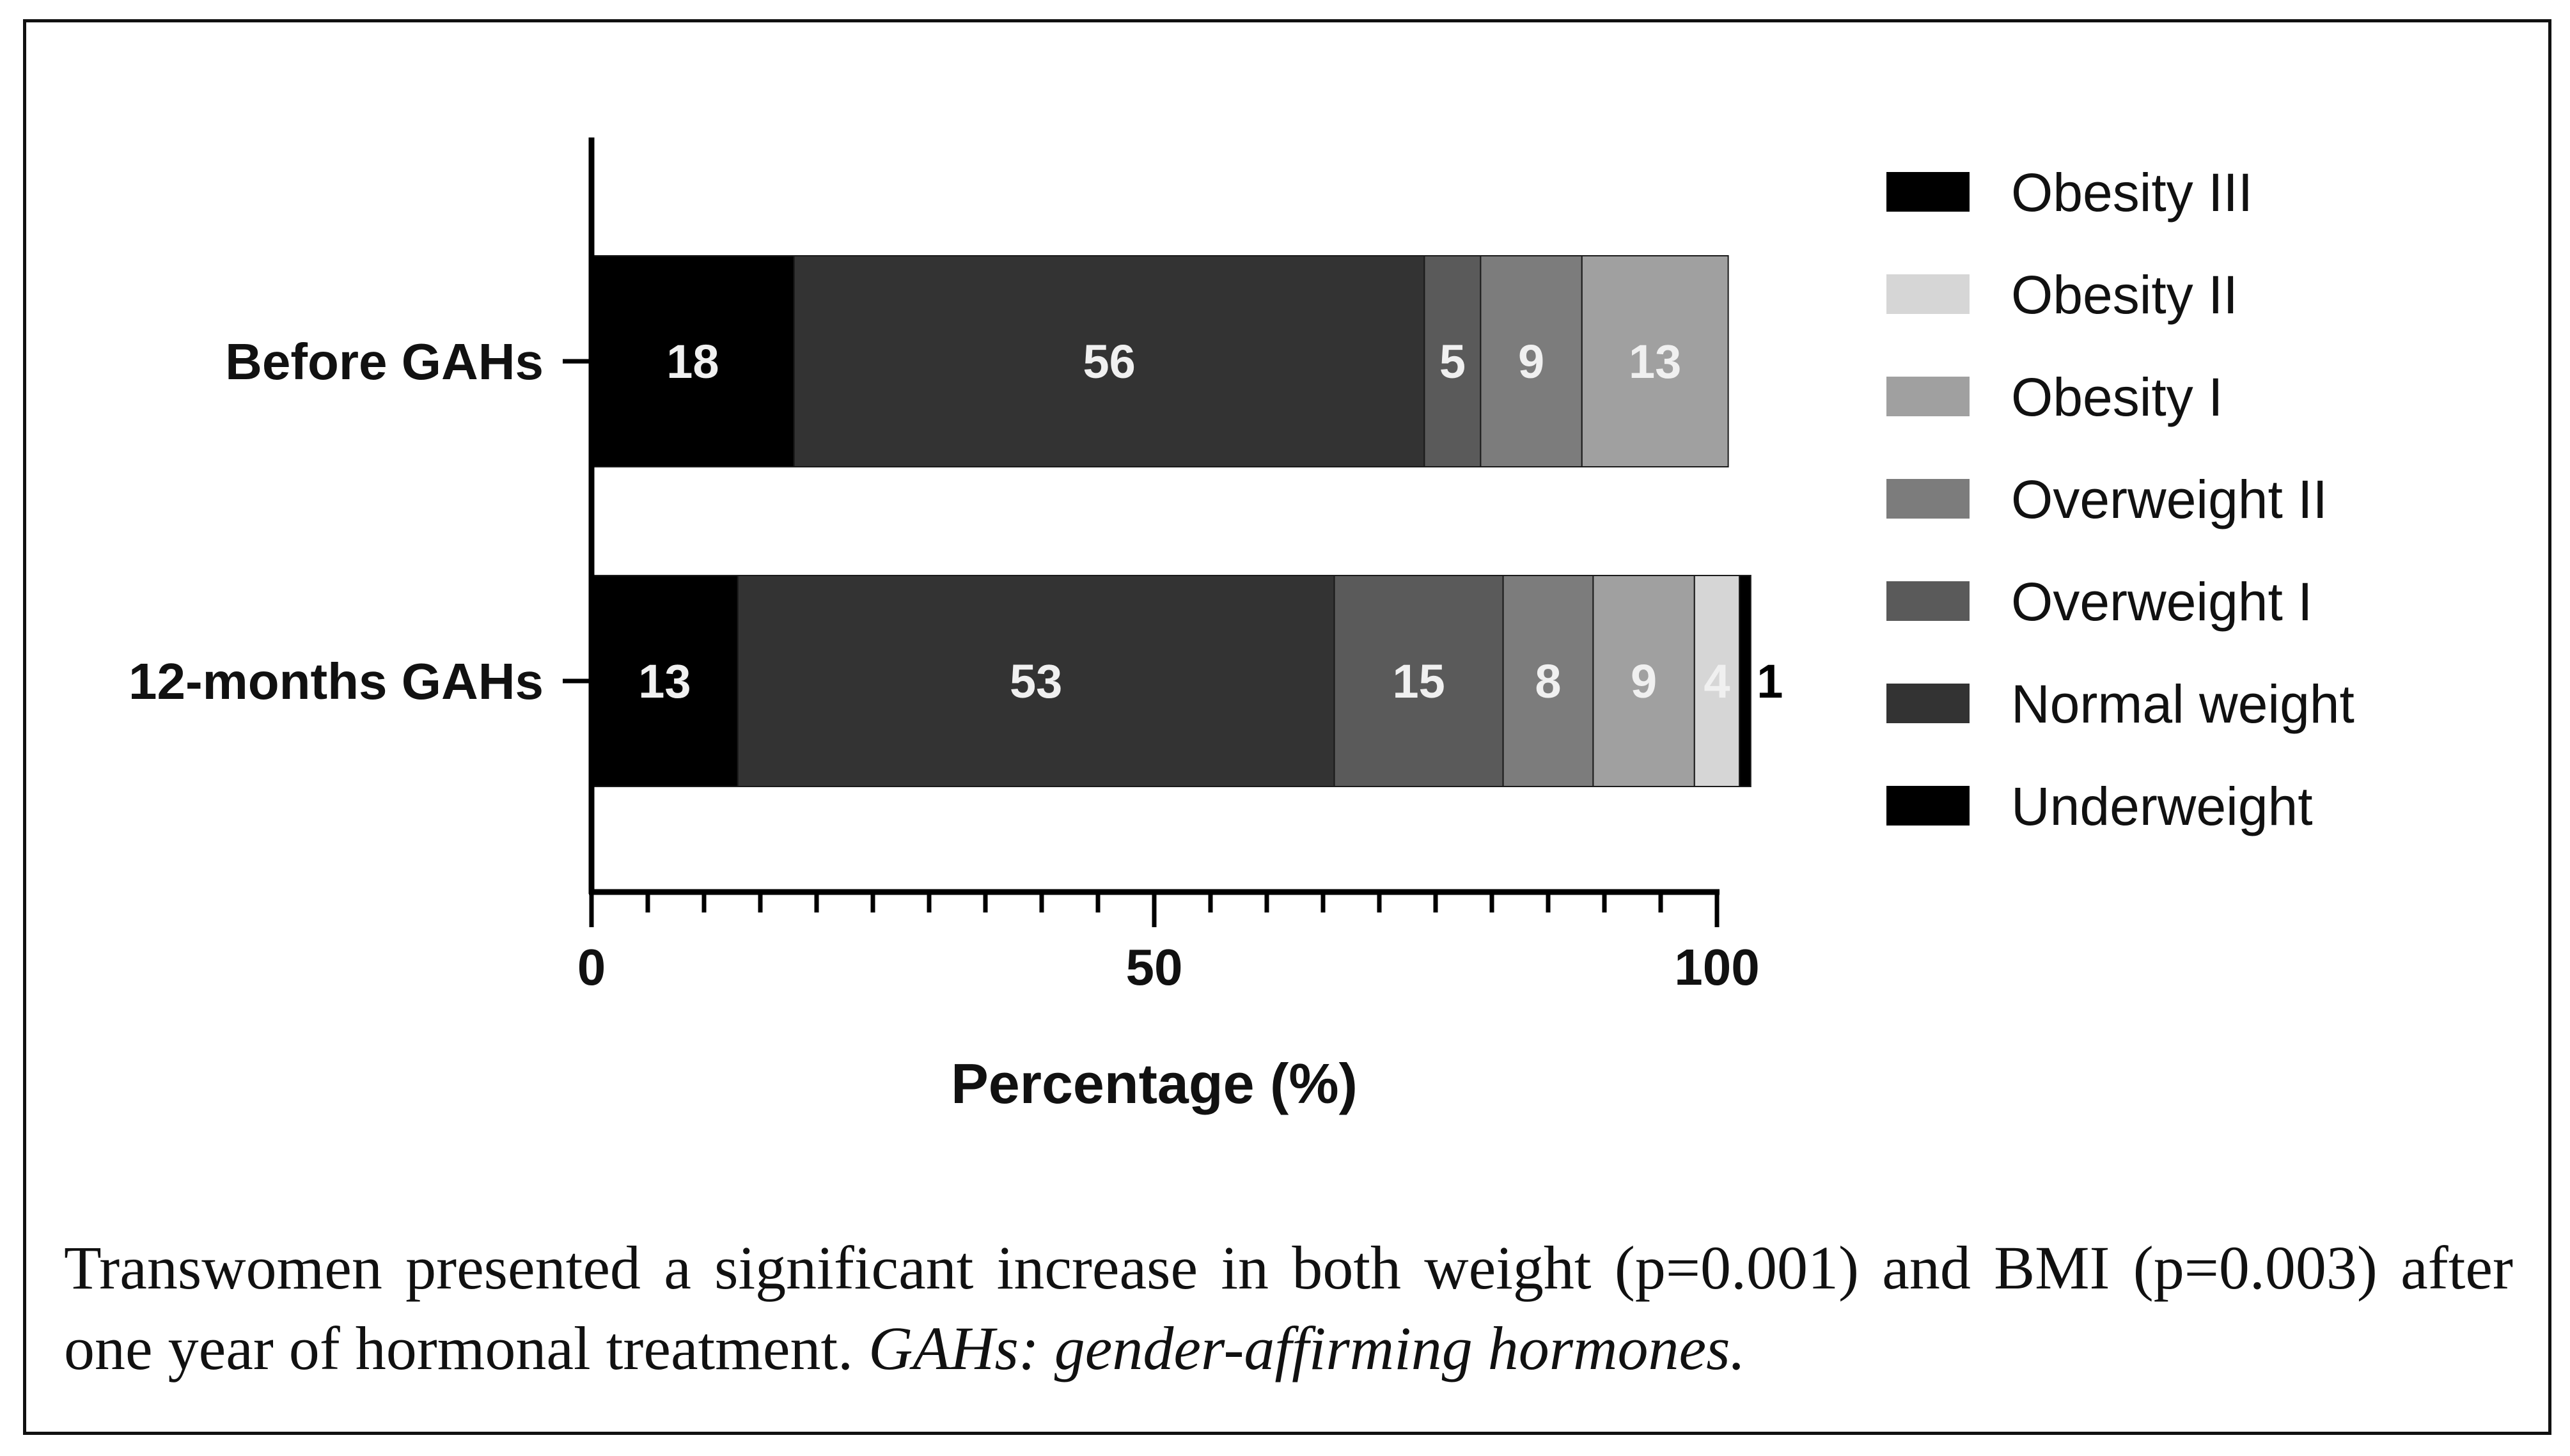 This screenshot has height=1456, width=2570. What do you see at coordinates (1154, 1083) in the screenshot?
I see `x-axis-title: Percentage (%)` at bounding box center [1154, 1083].